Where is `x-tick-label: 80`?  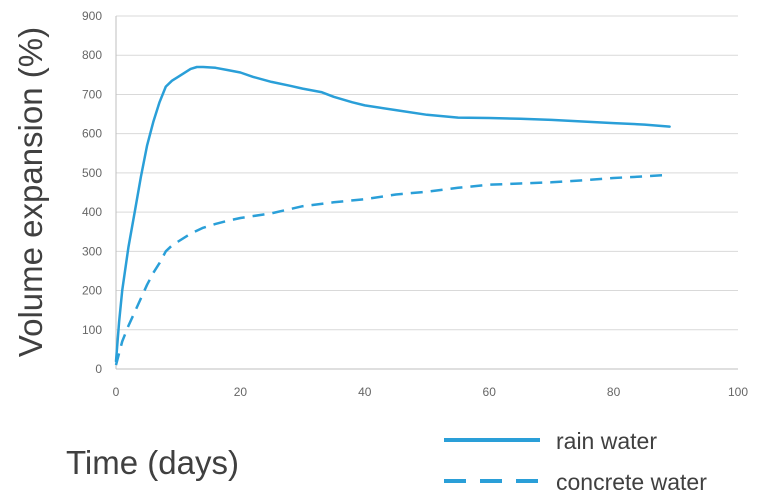 x-tick-label: 80 is located at coordinates (614, 392).